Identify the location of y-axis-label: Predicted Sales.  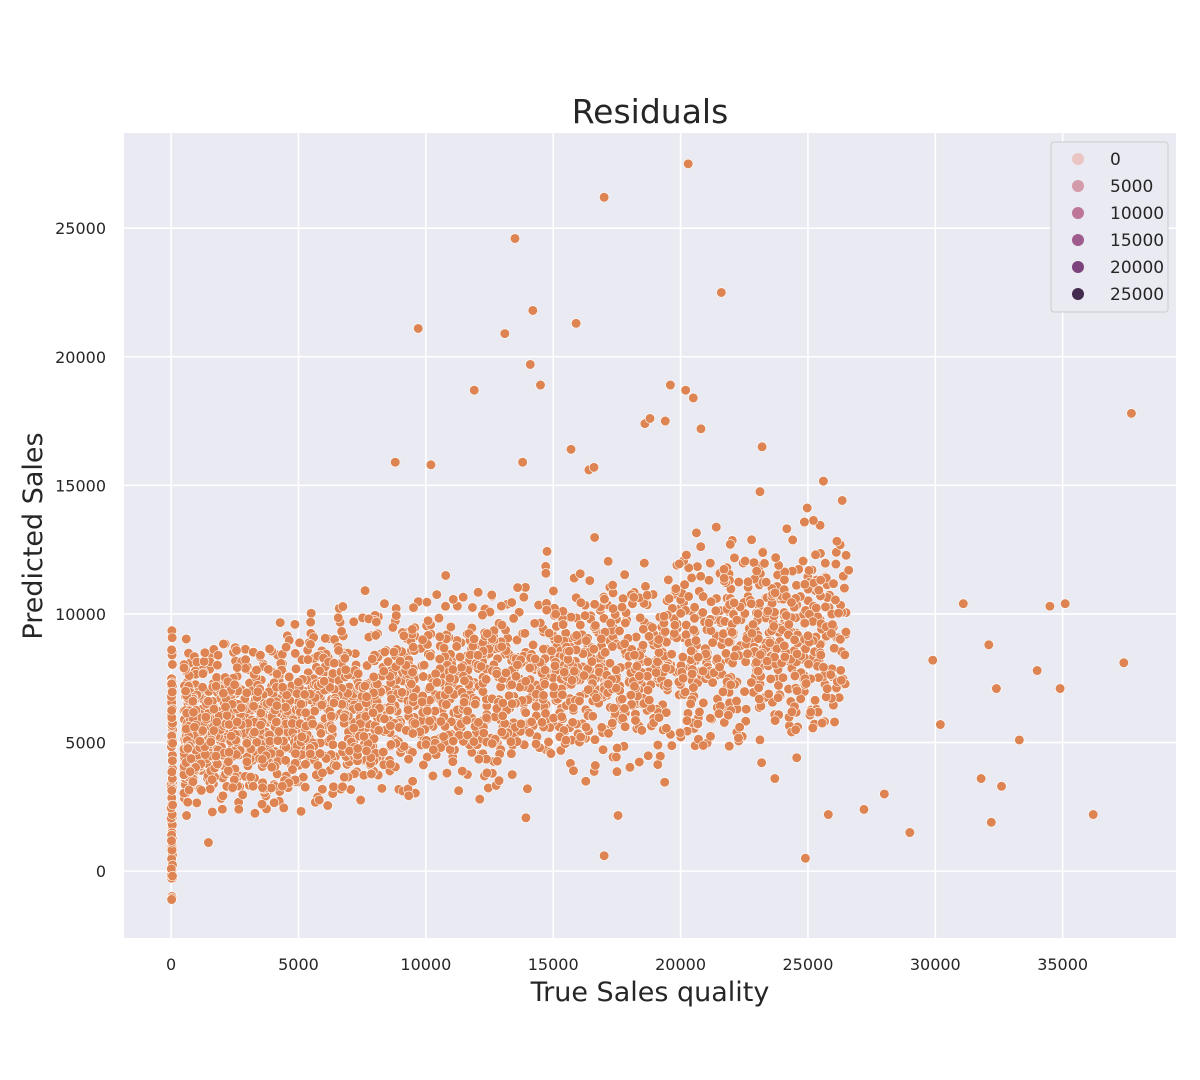
(33, 535).